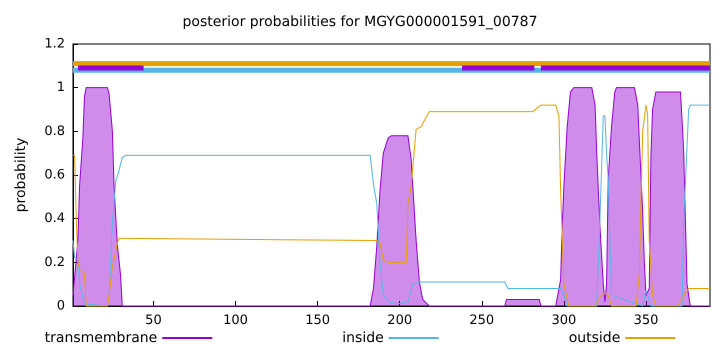 The image size is (720, 352). Describe the element at coordinates (646, 320) in the screenshot. I see `x-tick-label: 350` at that location.